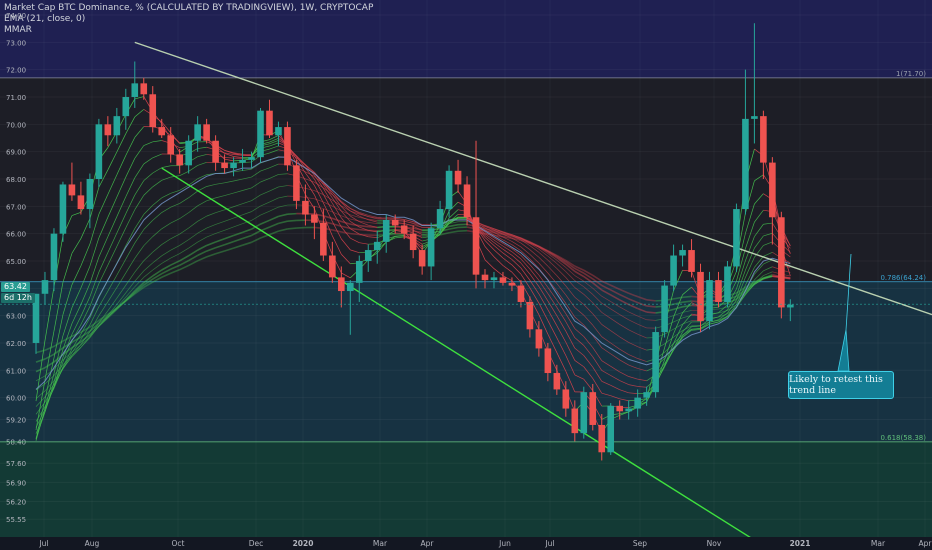  What do you see at coordinates (18, 30) in the screenshot?
I see `mmar-indicator-label: MMAR` at bounding box center [18, 30].